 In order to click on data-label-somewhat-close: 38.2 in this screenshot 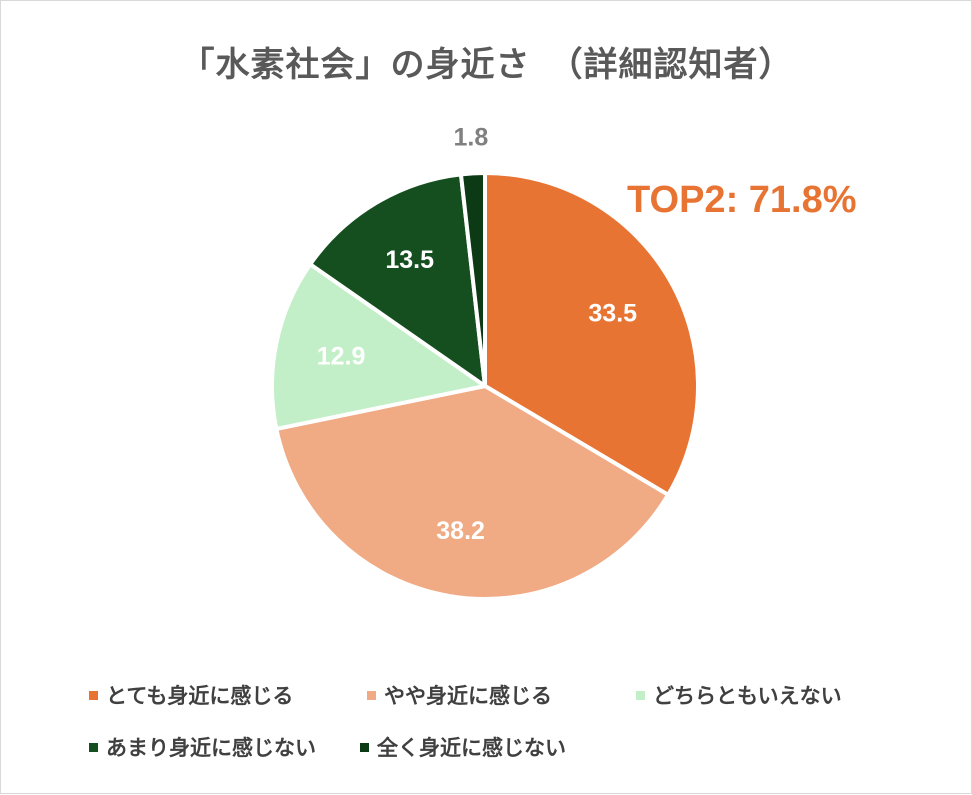, I will do `click(460, 531)`.